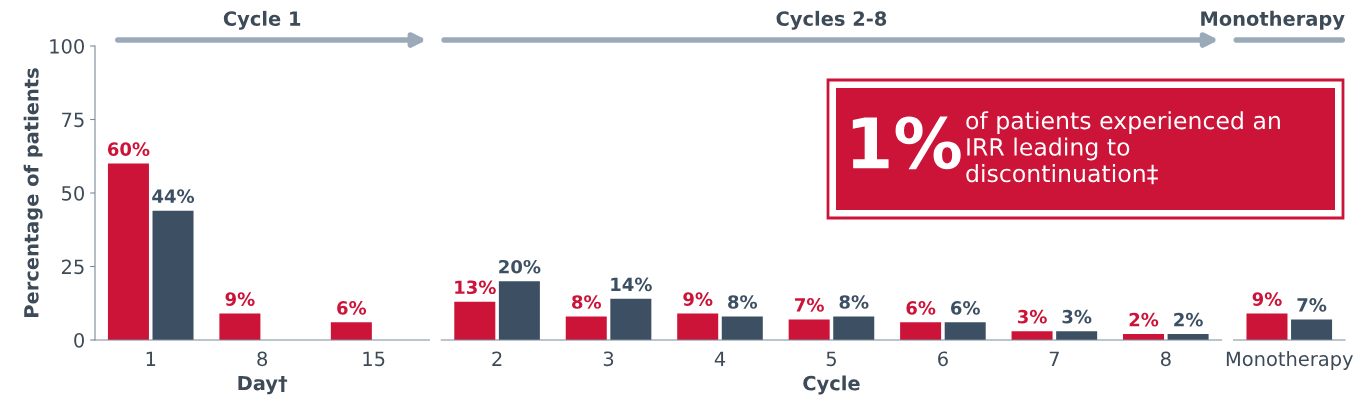 The height and width of the screenshot is (415, 1358). I want to click on x-axis-title: Day†, so click(263, 385).